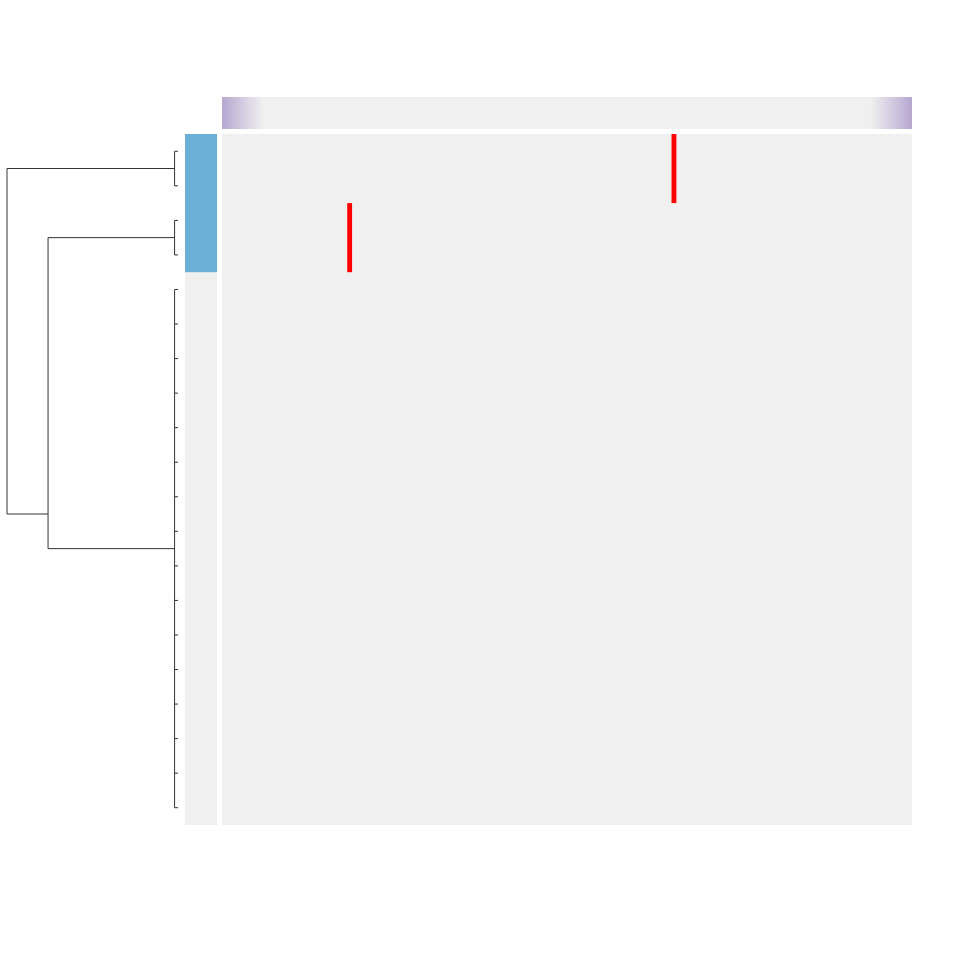 Image resolution: width=960 pixels, height=960 pixels. I want to click on heatmap-marks, so click(512, 203).